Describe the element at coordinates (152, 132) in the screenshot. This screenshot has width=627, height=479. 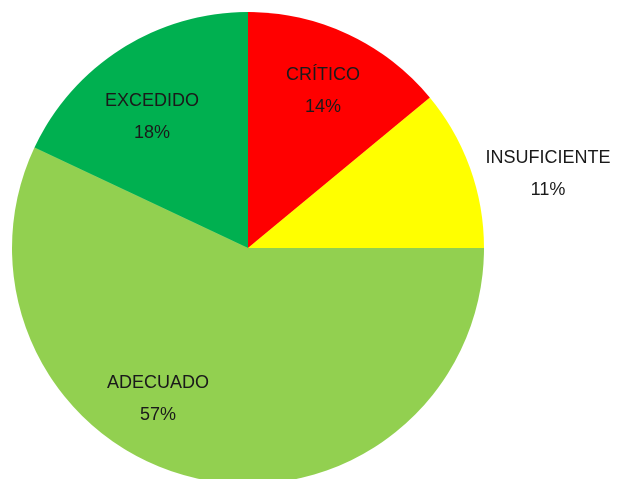
I see `slice-value-label: 18%` at that location.